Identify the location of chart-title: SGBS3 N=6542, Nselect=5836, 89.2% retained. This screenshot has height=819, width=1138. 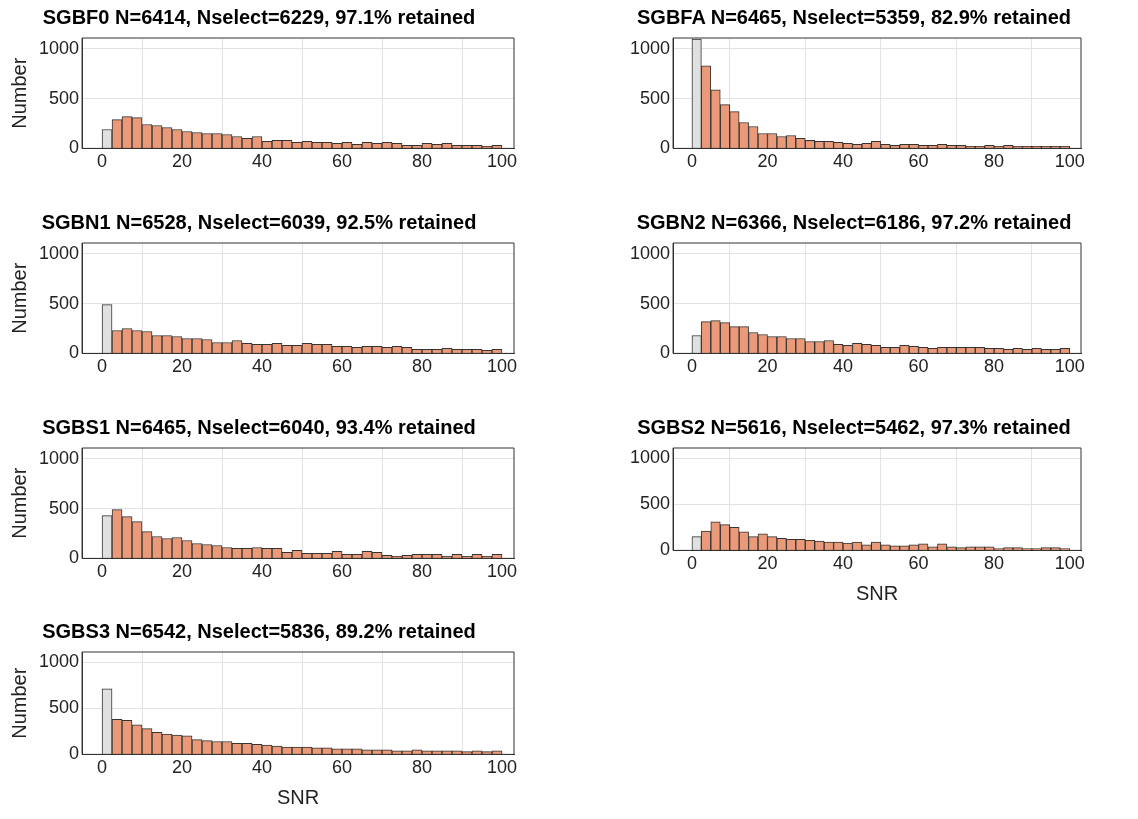
(259, 630).